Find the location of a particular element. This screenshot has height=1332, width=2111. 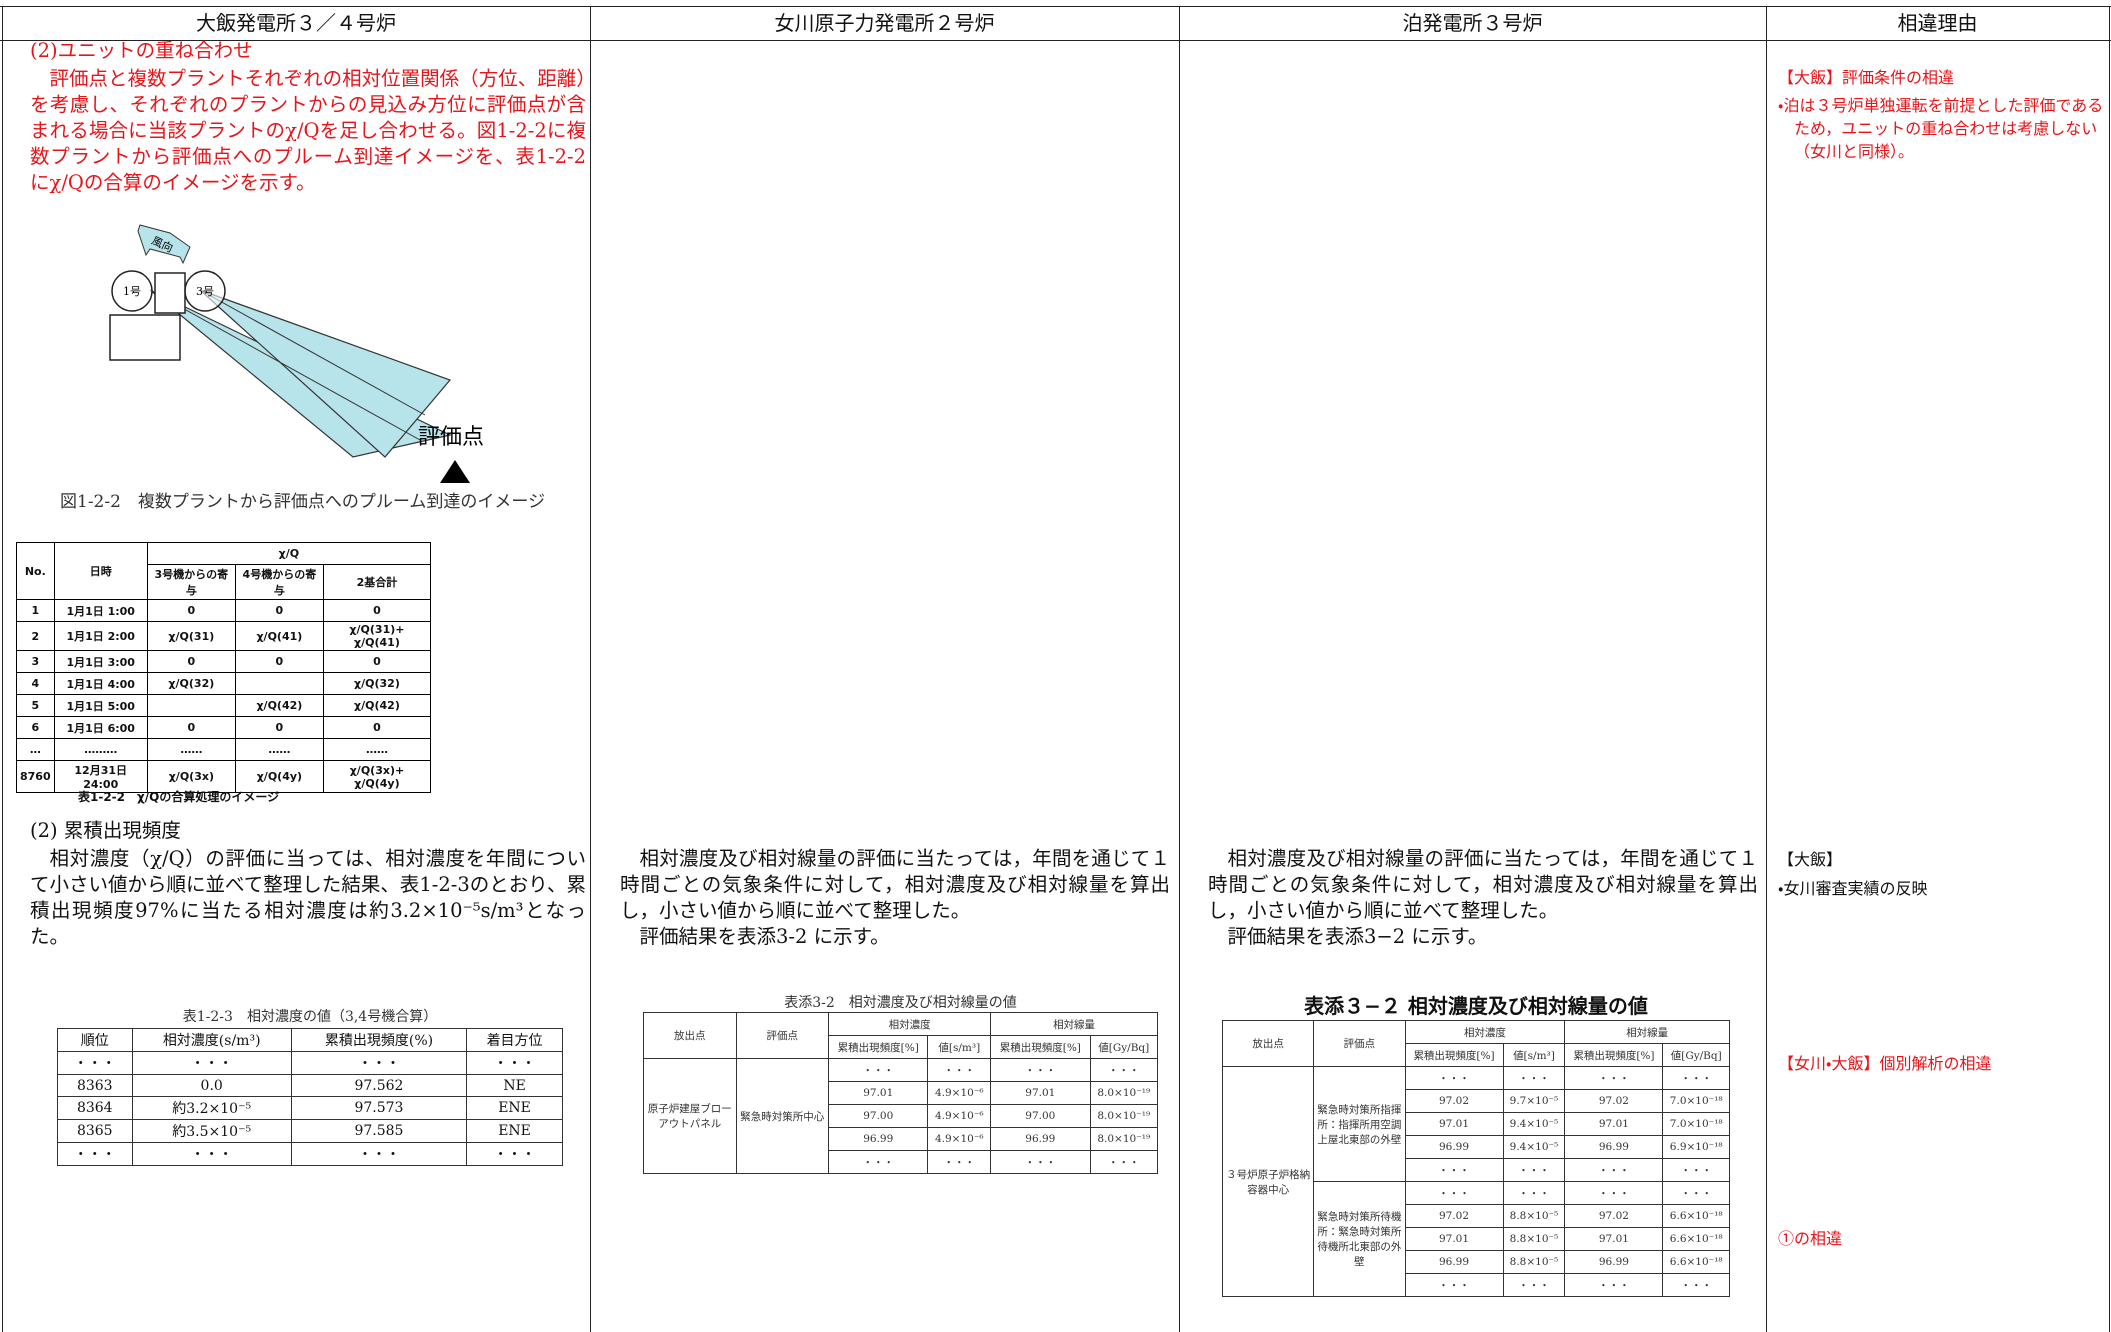

header-cell: 累積出現頻度(%) is located at coordinates (379, 1040).